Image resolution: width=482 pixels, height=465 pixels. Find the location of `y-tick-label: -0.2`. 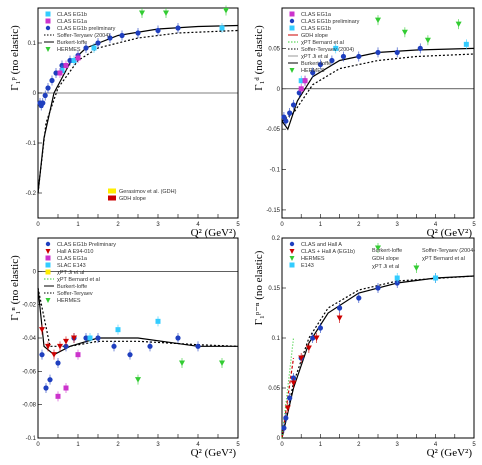

y-tick-label: -0.2 is located at coordinates (31, 194).